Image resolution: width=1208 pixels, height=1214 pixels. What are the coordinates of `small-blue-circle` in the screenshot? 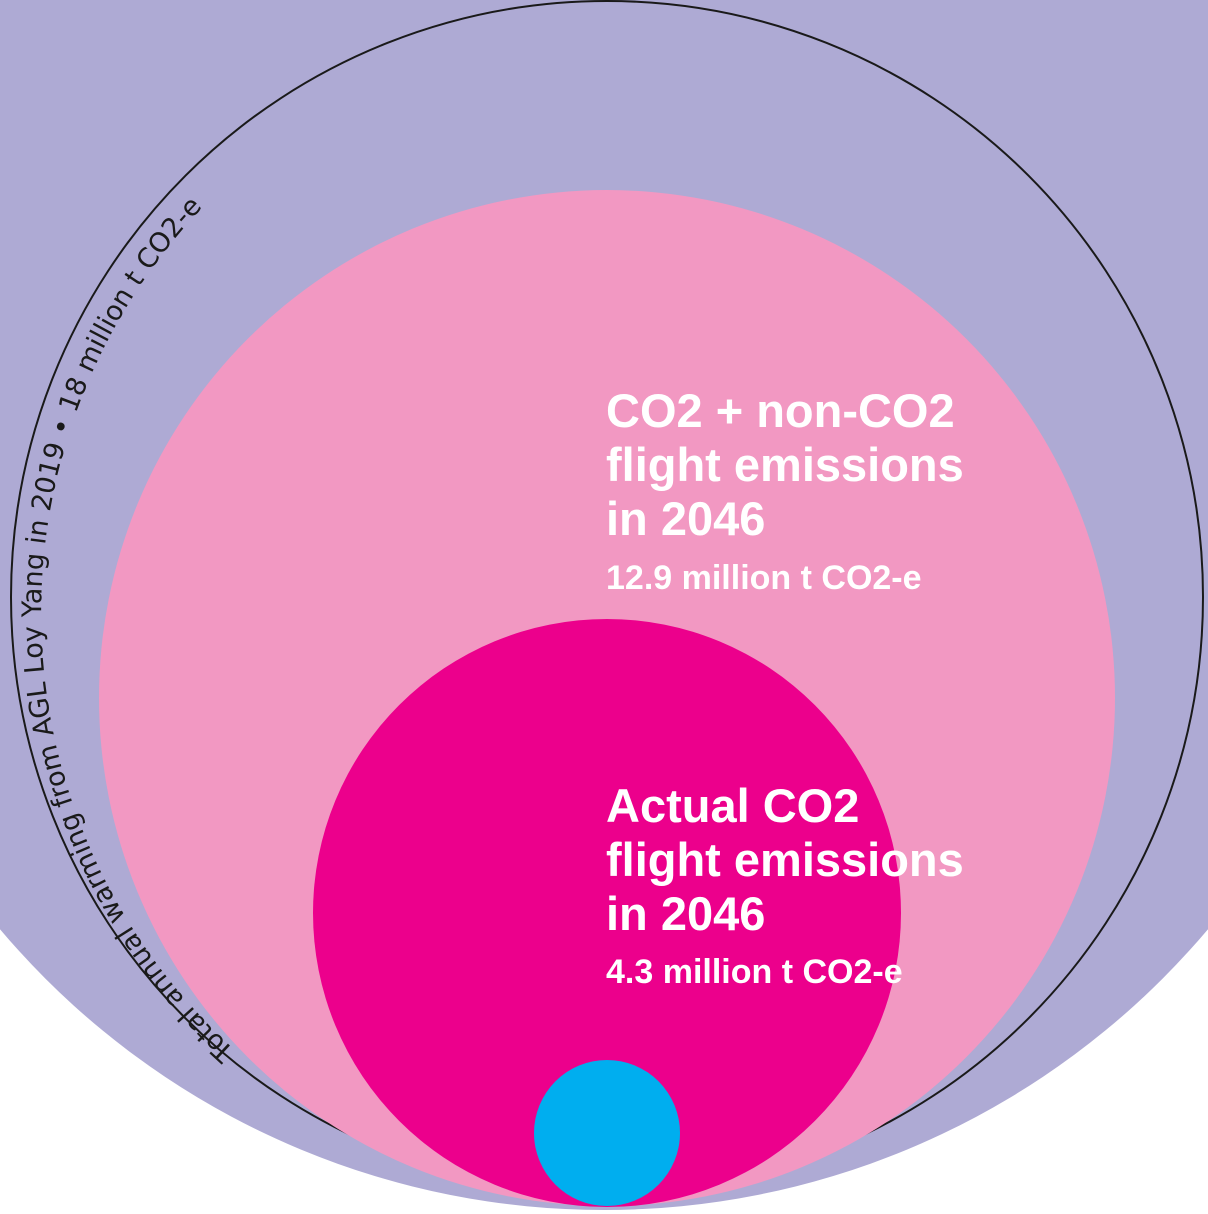 It's located at (607, 1133).